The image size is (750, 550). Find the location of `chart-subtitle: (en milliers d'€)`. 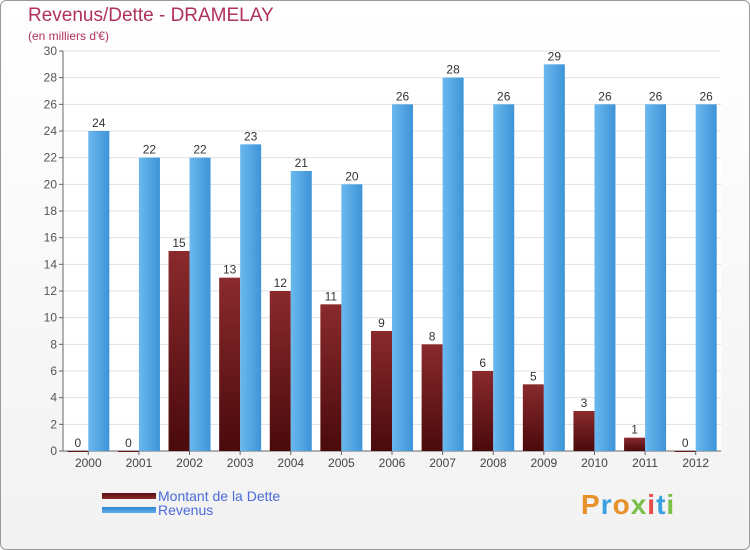

chart-subtitle: (en milliers d'€) is located at coordinates (68, 36).